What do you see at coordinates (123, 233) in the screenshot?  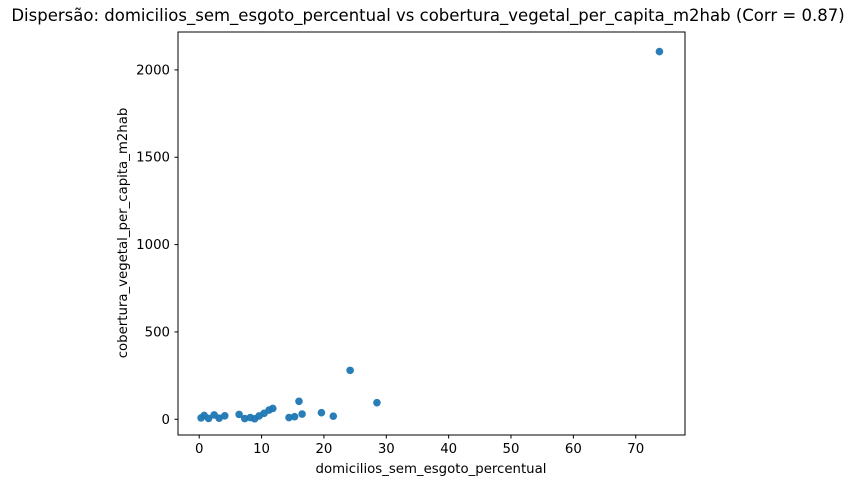 I see `y-axis-label: cobertura_vegetal_per_capita_m2hab` at bounding box center [123, 233].